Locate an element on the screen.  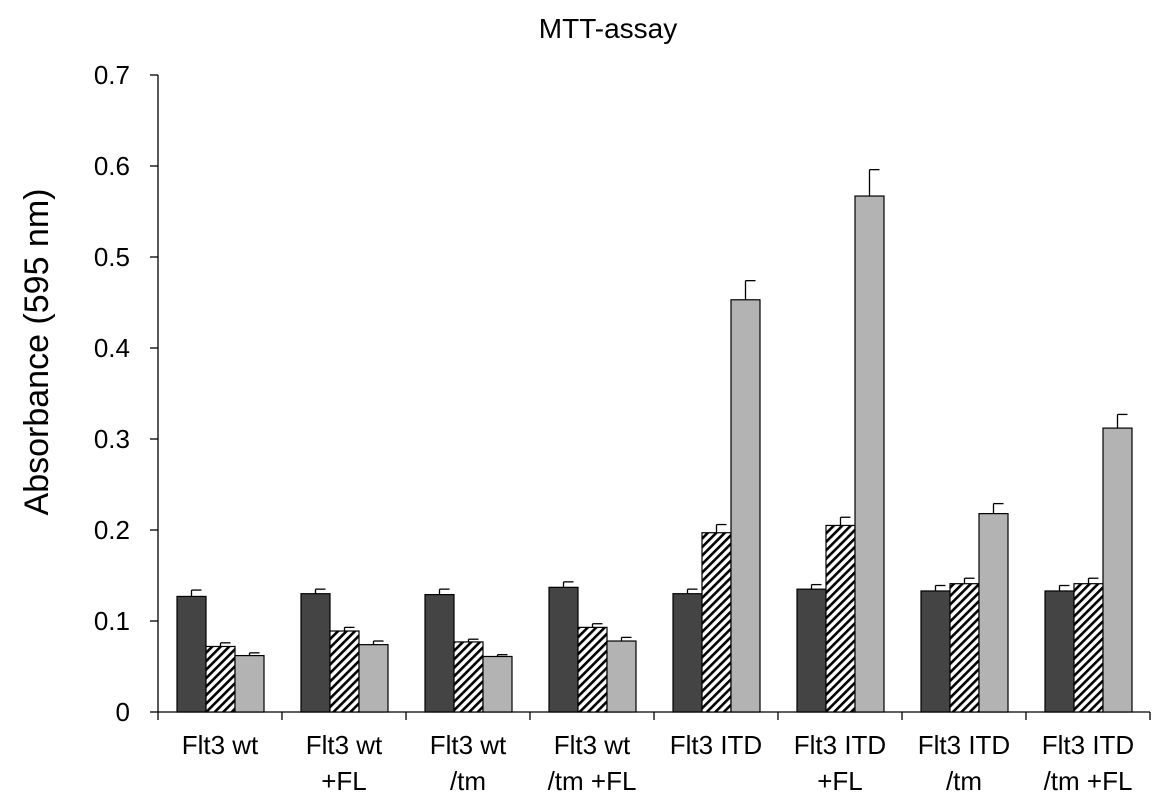
x-category-label: Flt3 wt/tm is located at coordinates (468, 763).